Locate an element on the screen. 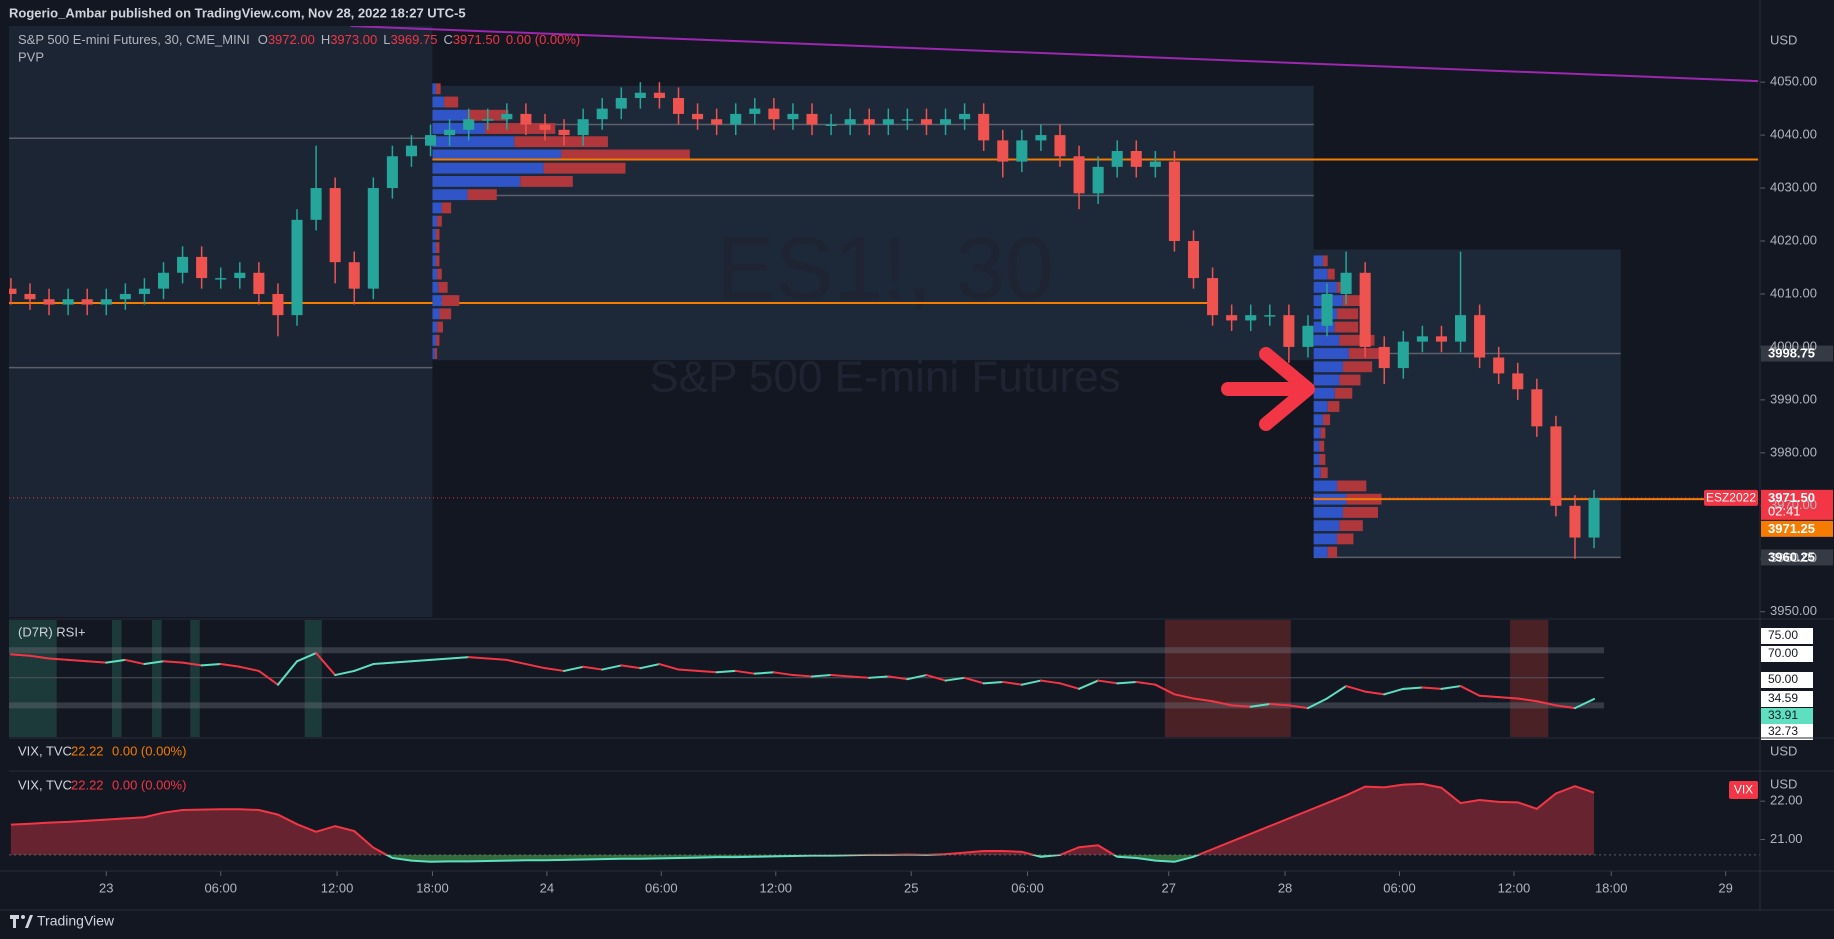 This screenshot has width=1834, height=939. vix-tag: VIX is located at coordinates (1743, 790).